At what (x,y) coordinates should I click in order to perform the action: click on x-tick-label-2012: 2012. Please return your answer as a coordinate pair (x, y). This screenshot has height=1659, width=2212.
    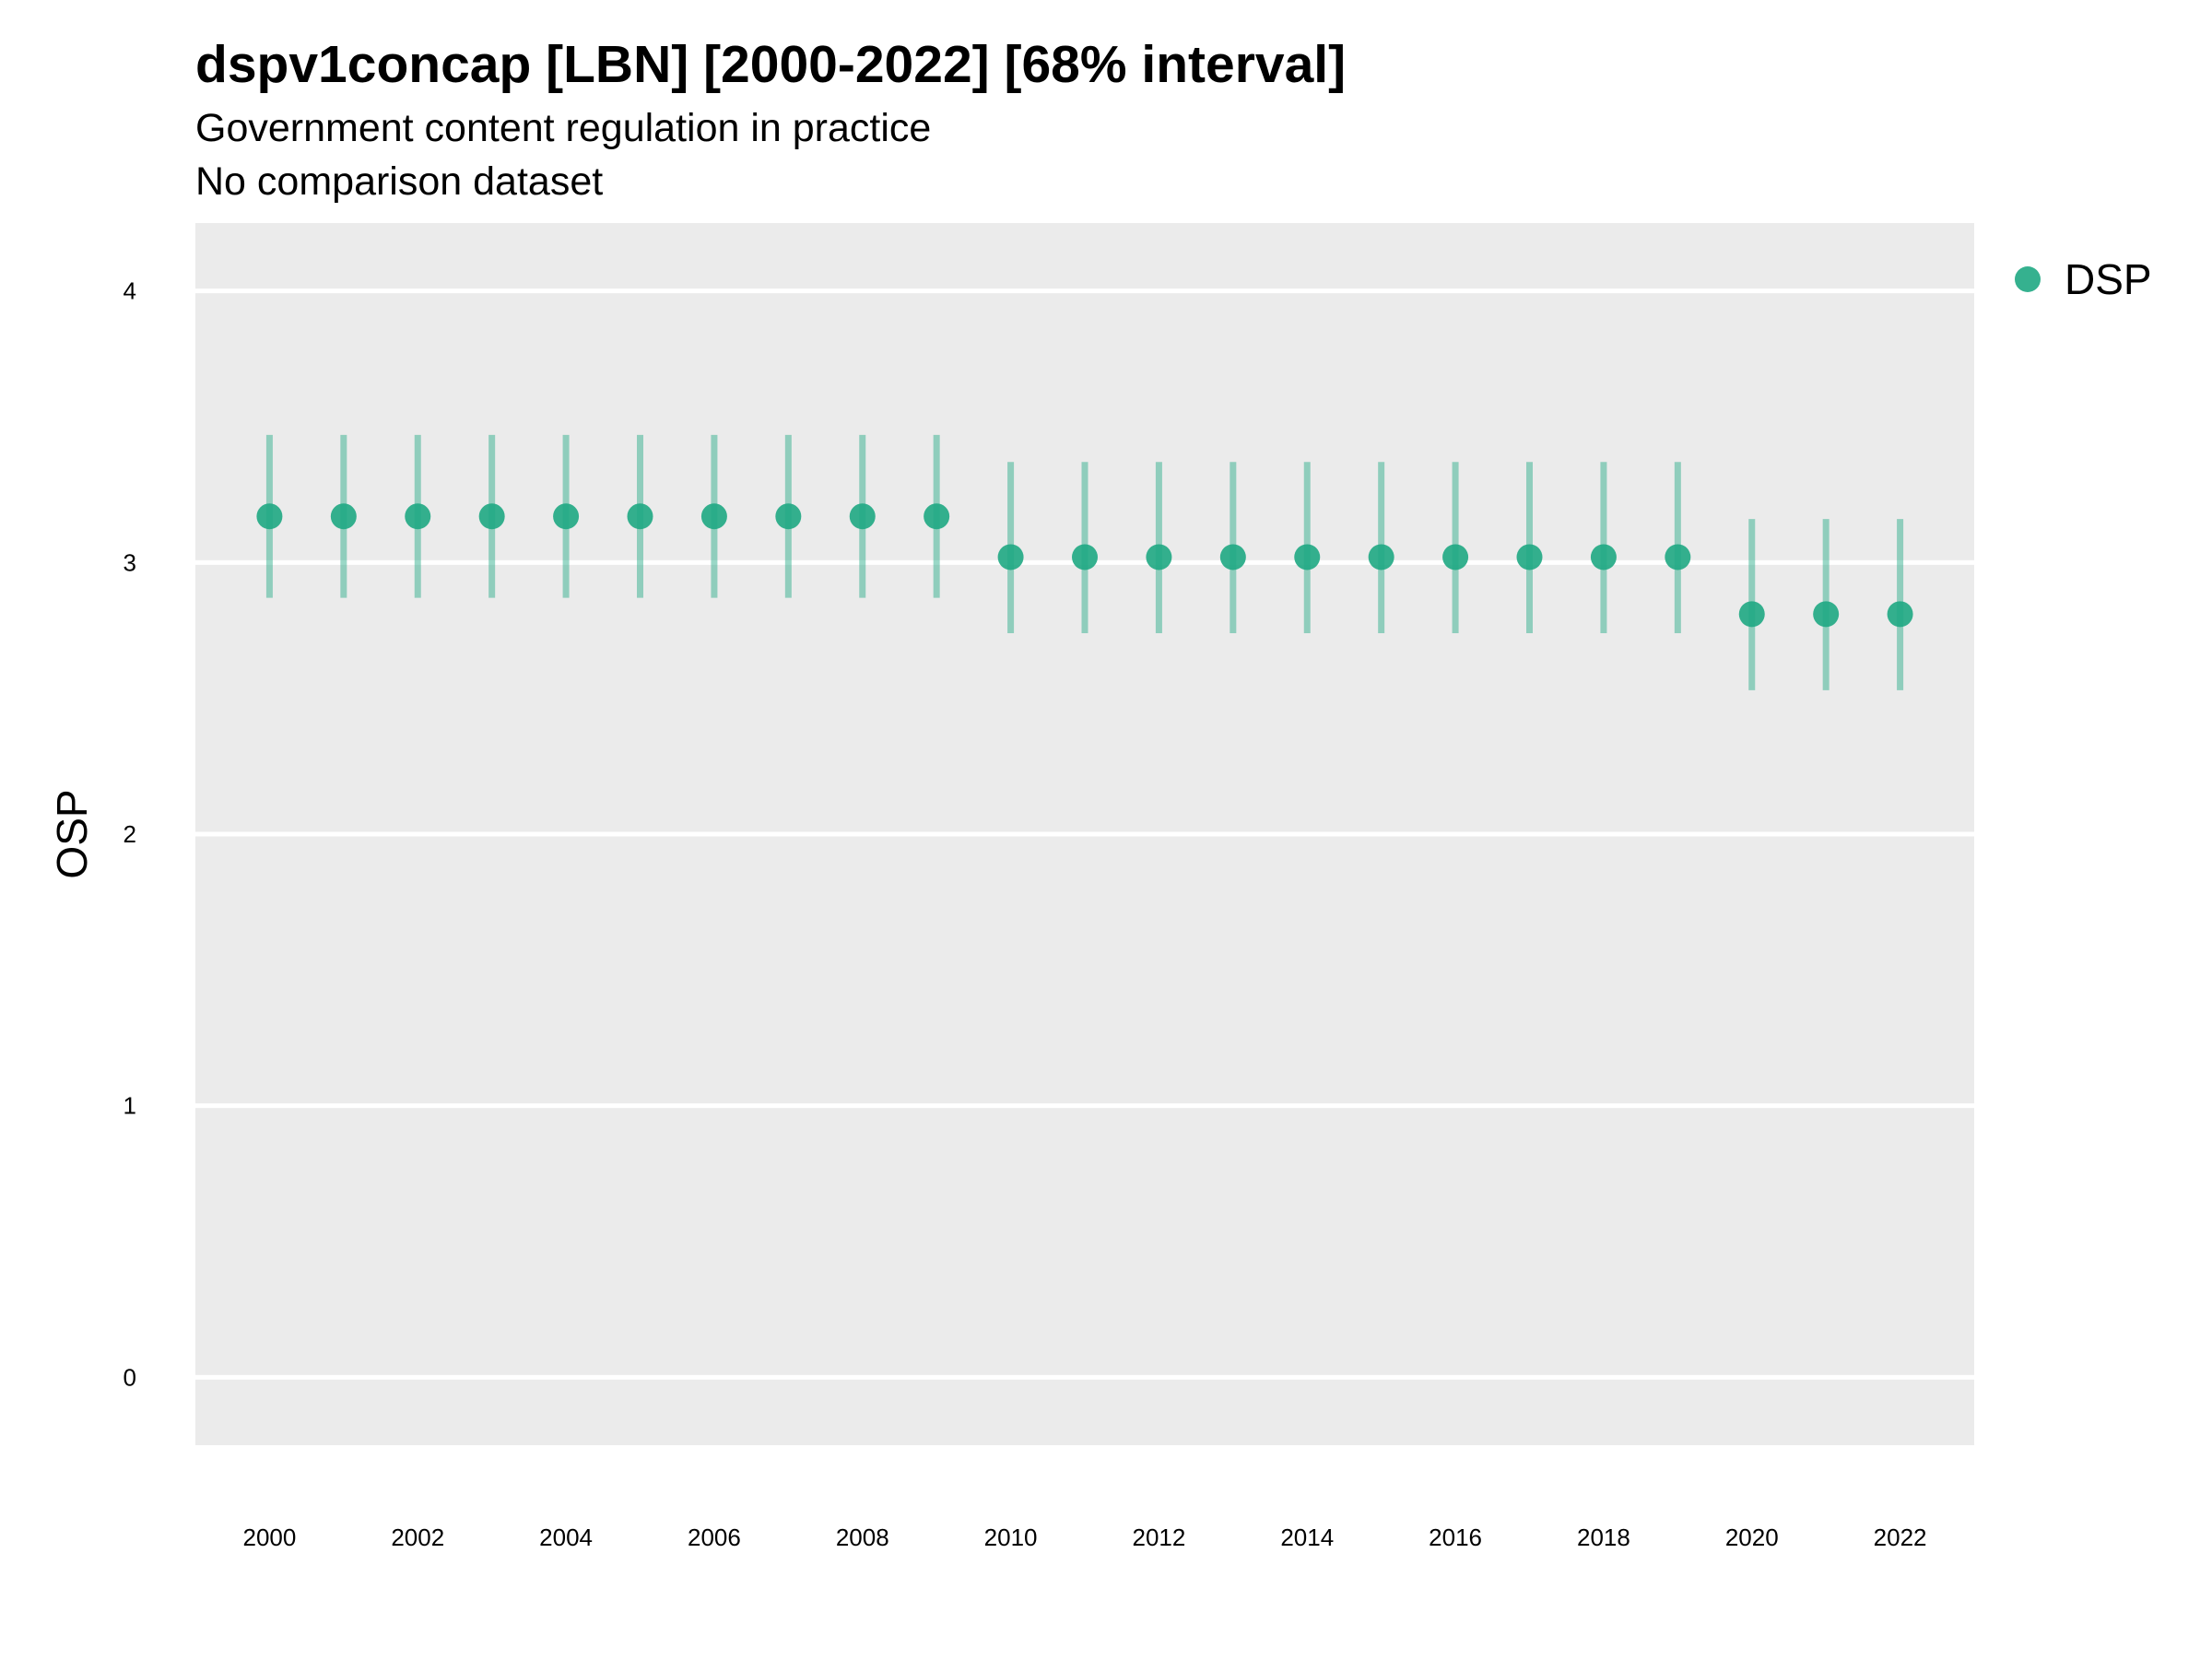
    Looking at the image, I should click on (1158, 1537).